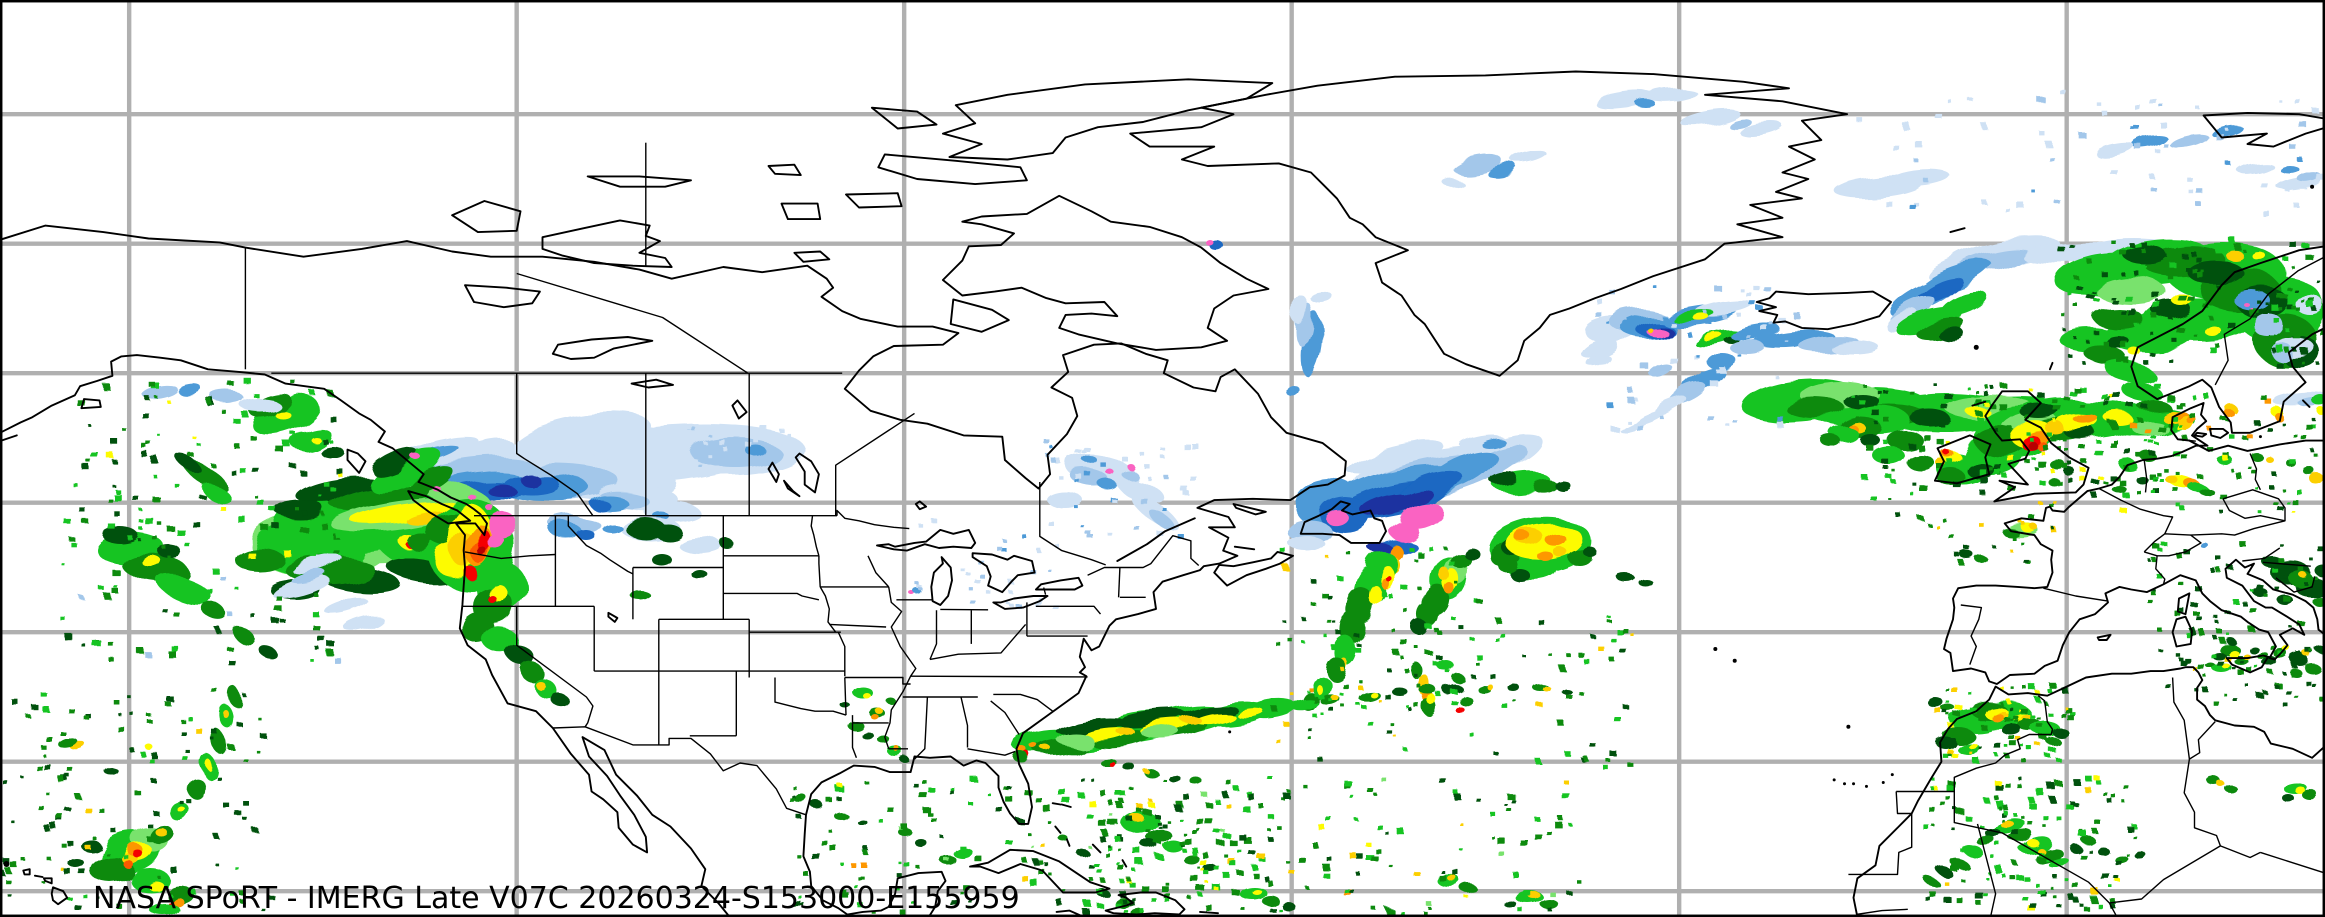  Describe the element at coordinates (774, 453) in the screenshot. I see `lakes-layer` at that location.